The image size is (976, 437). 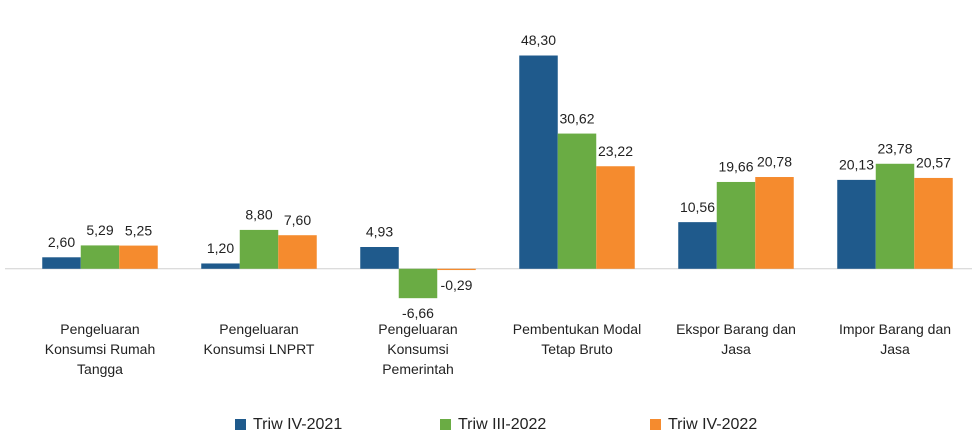 What do you see at coordinates (712, 424) in the screenshot?
I see `legend-label: Triw IV-2022` at bounding box center [712, 424].